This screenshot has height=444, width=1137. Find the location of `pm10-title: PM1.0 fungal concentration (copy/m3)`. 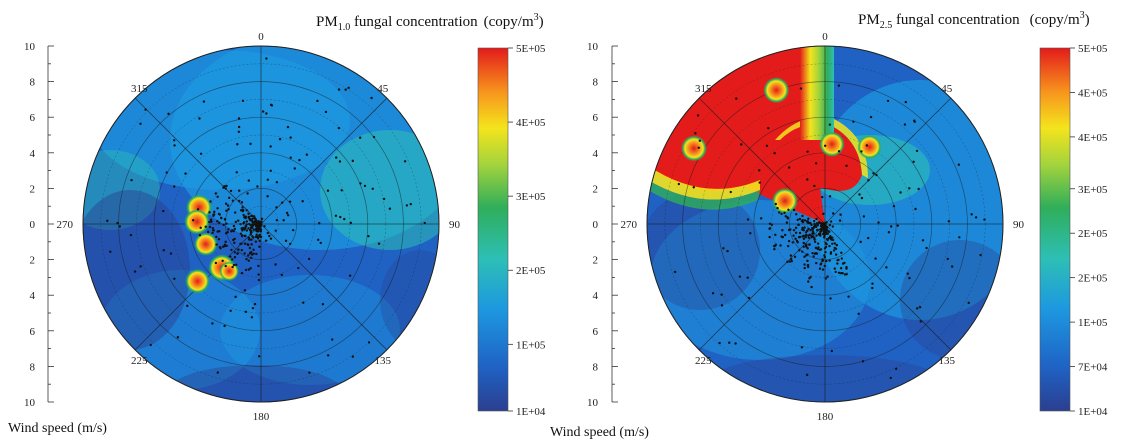

pm10-title: PM1.0 fungal concentration (copy/m3) is located at coordinates (430, 22).